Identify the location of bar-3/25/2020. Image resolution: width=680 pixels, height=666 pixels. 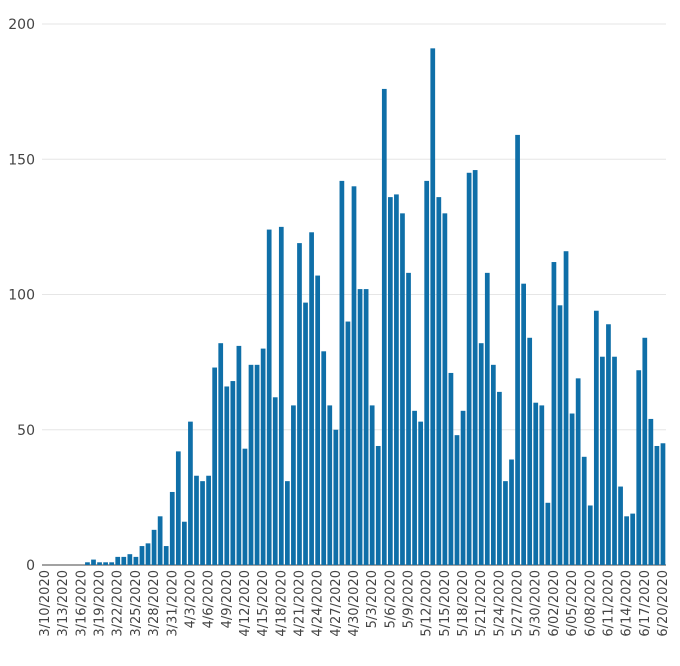
(136, 560).